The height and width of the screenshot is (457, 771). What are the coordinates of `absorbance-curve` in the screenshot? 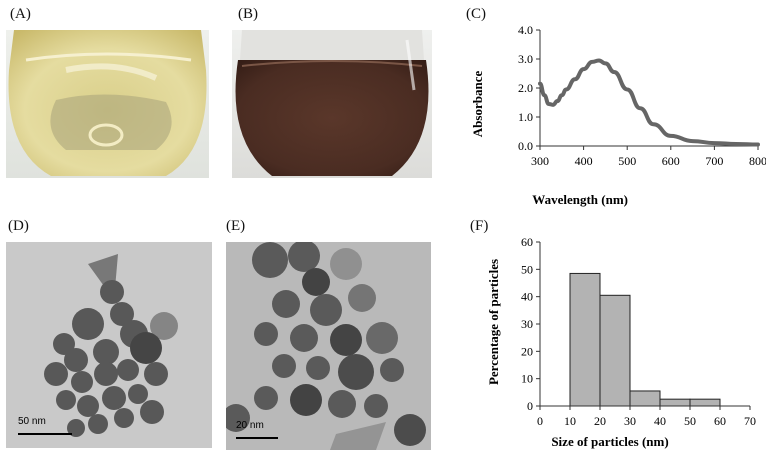 It's located at (649, 102).